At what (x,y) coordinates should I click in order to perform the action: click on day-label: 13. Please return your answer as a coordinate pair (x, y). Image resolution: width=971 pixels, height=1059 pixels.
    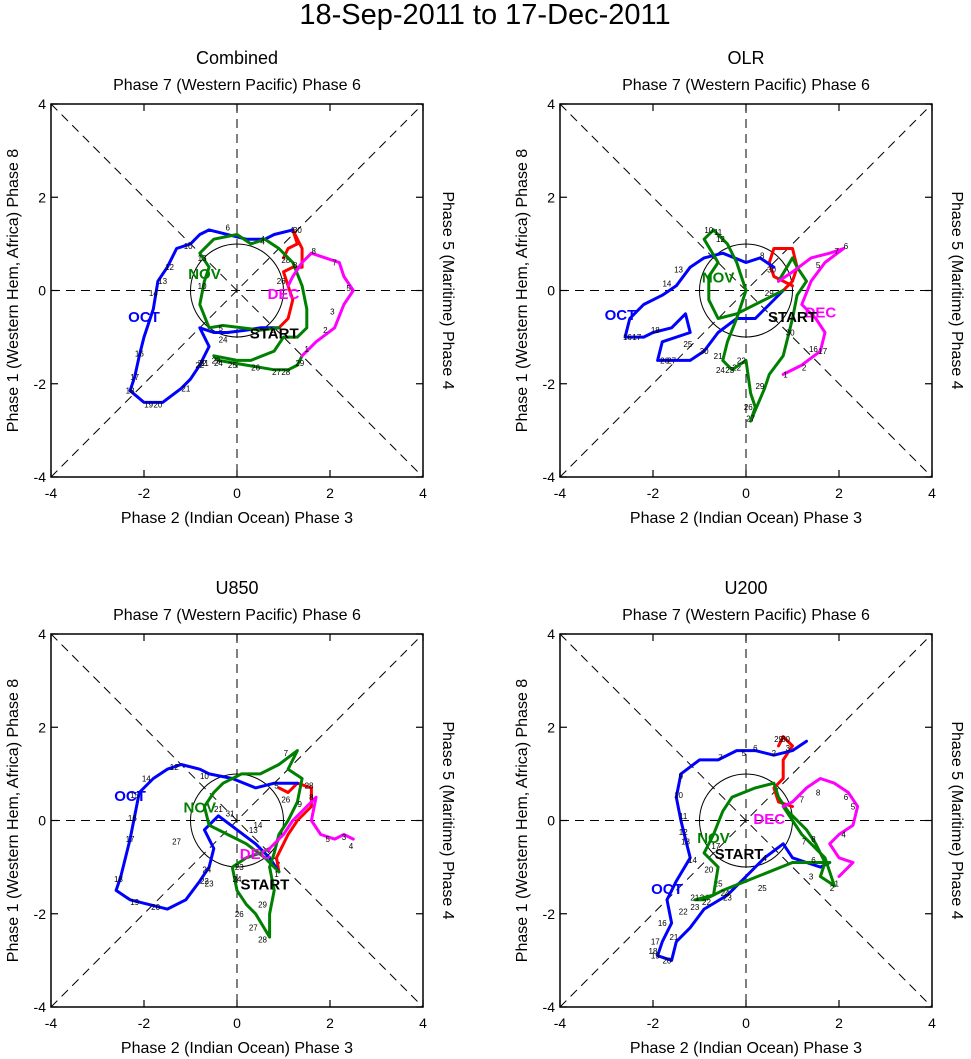
    Looking at the image, I should click on (162, 281).